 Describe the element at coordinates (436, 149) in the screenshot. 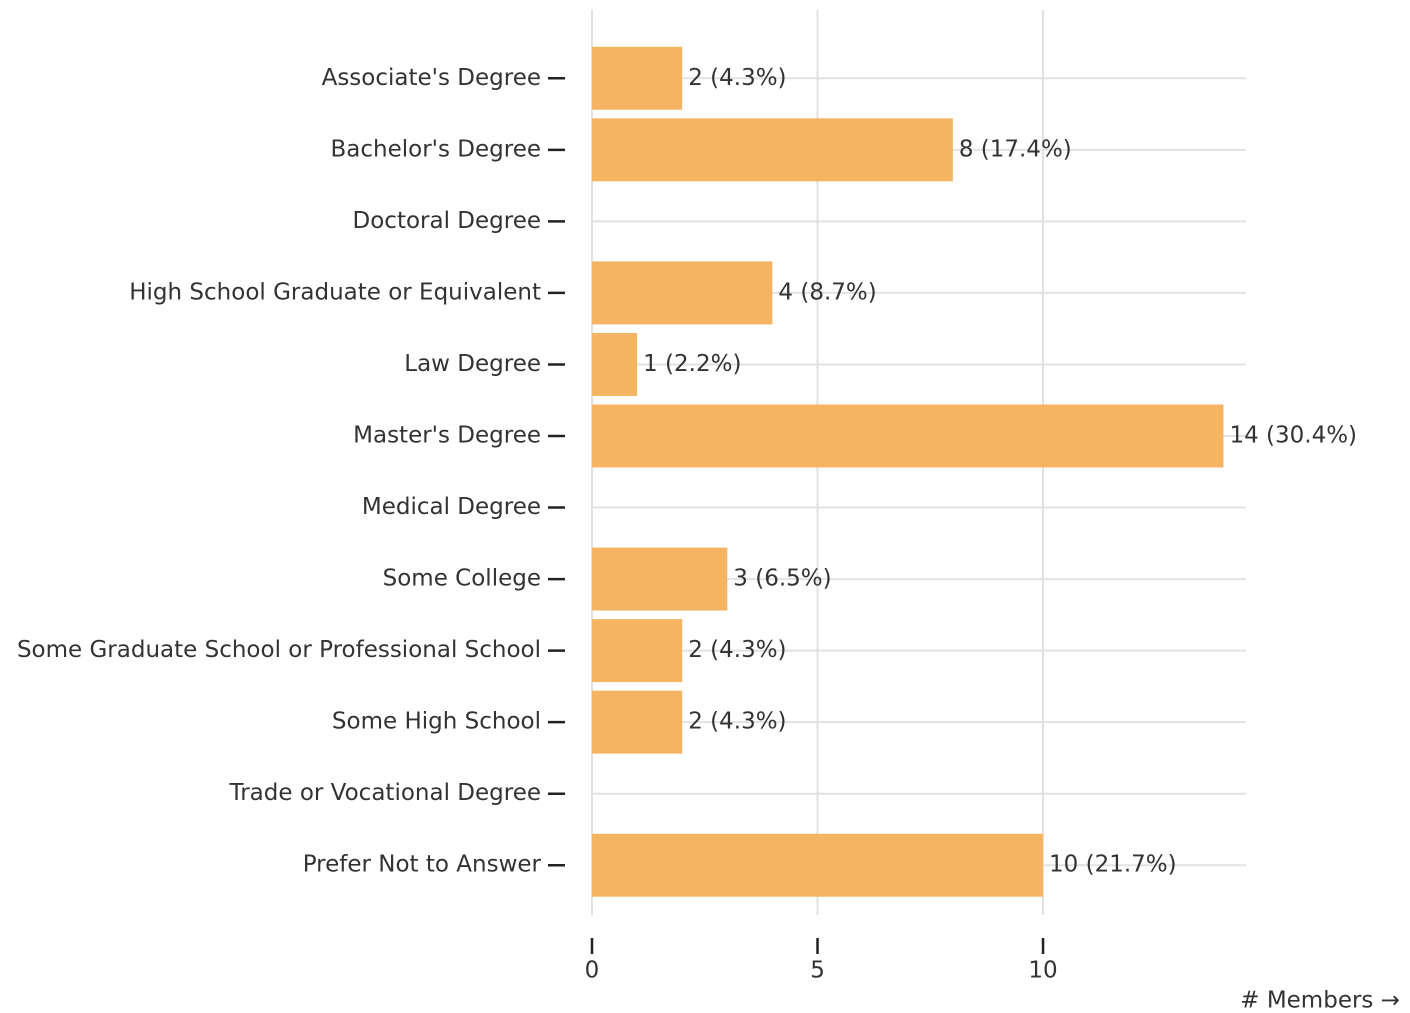

I see `y-tick-label: Bachelor's Degree` at that location.